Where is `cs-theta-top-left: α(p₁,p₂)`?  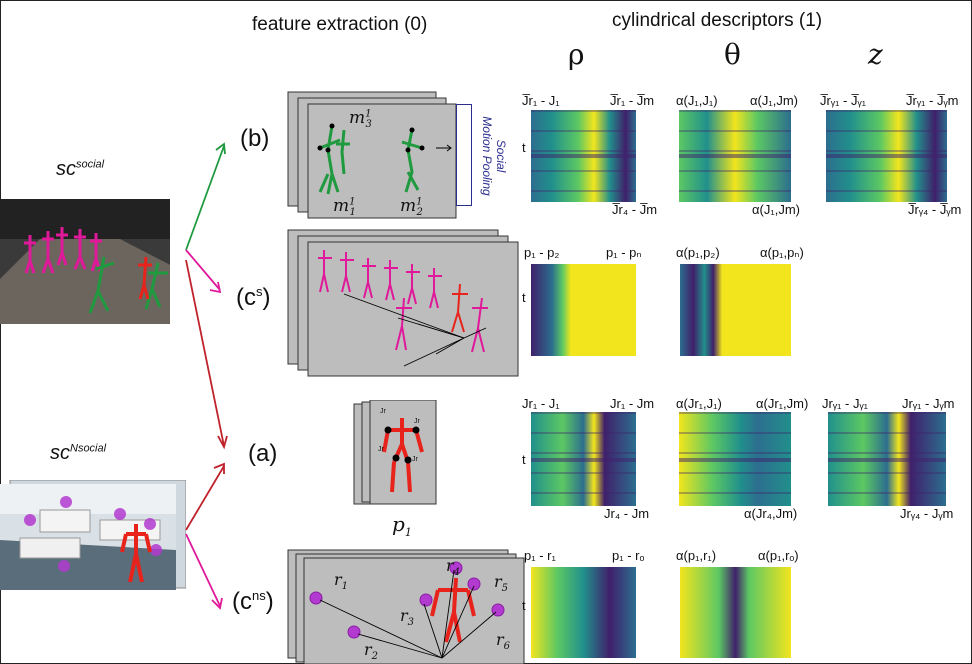 cs-theta-top-left: α(p₁,p₂) is located at coordinates (698, 252).